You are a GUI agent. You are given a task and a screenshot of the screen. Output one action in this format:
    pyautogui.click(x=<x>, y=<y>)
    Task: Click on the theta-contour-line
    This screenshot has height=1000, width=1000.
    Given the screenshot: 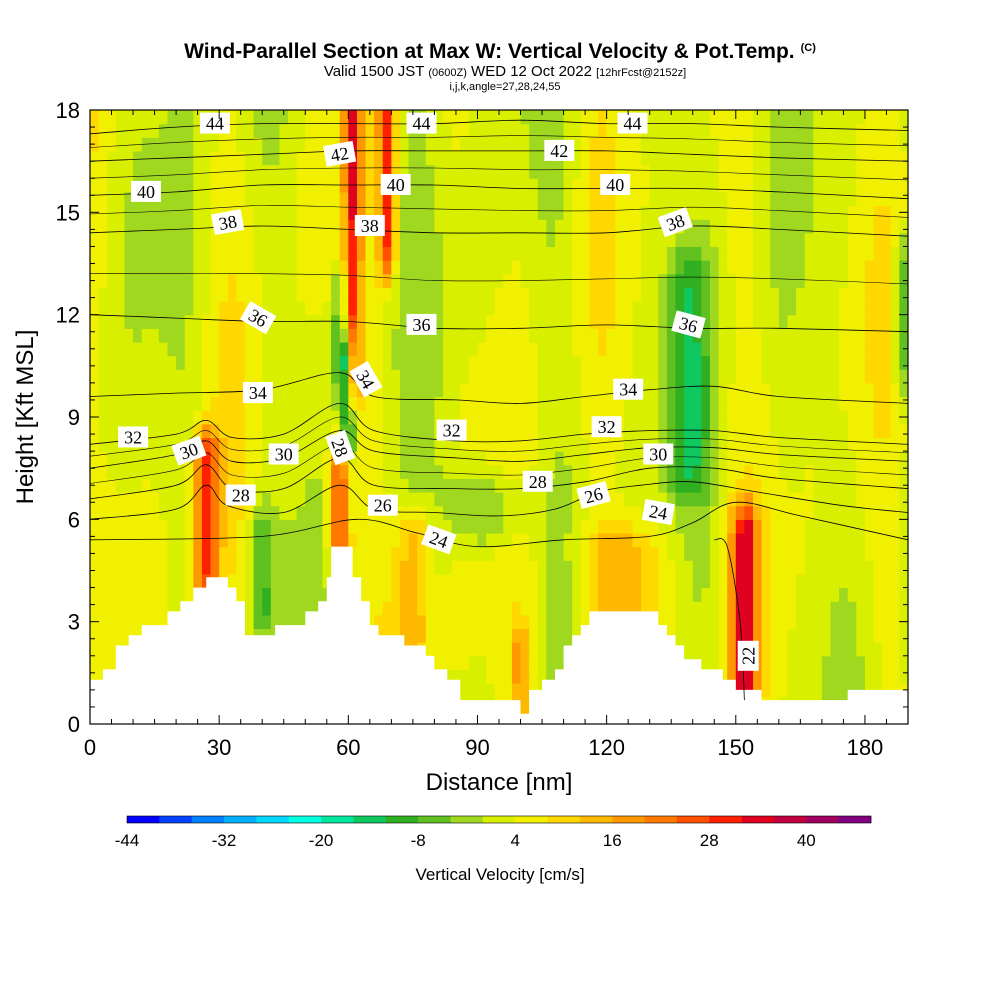 What is the action you would take?
    pyautogui.click(x=499, y=323)
    